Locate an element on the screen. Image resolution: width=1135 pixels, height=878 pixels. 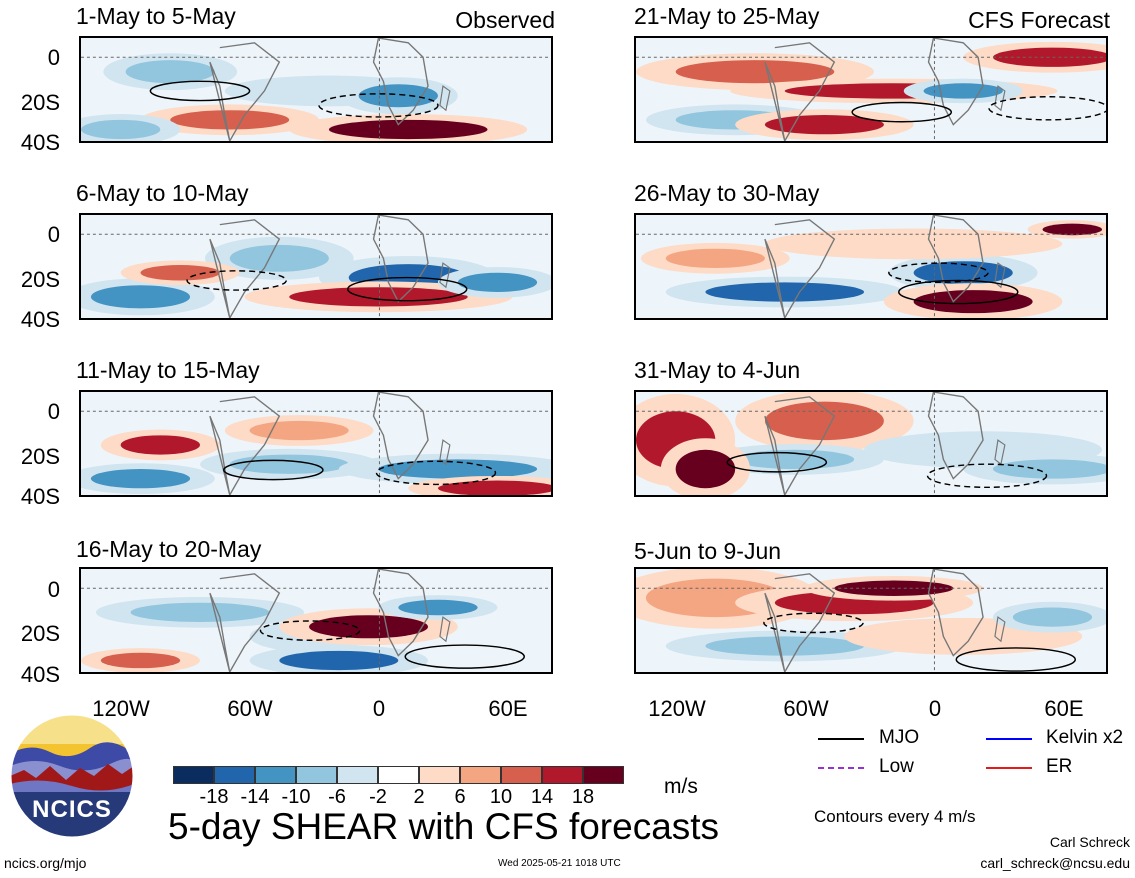
footer-author: Carl Schreck is located at coordinates (1089, 842).